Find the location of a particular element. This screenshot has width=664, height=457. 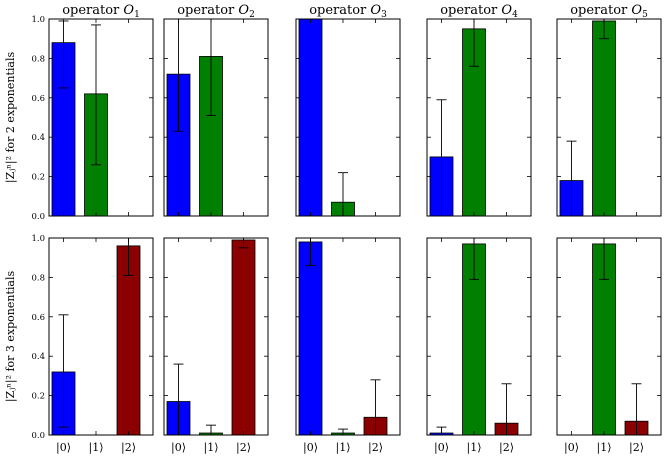

panel-title: operator O1 is located at coordinates (101, 11).